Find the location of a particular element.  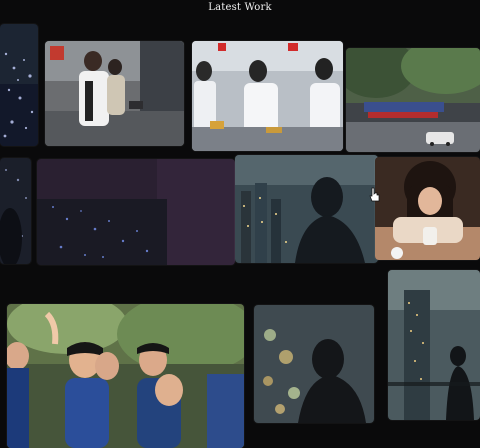

tile-dark-left-edge is located at coordinates (15, 211).